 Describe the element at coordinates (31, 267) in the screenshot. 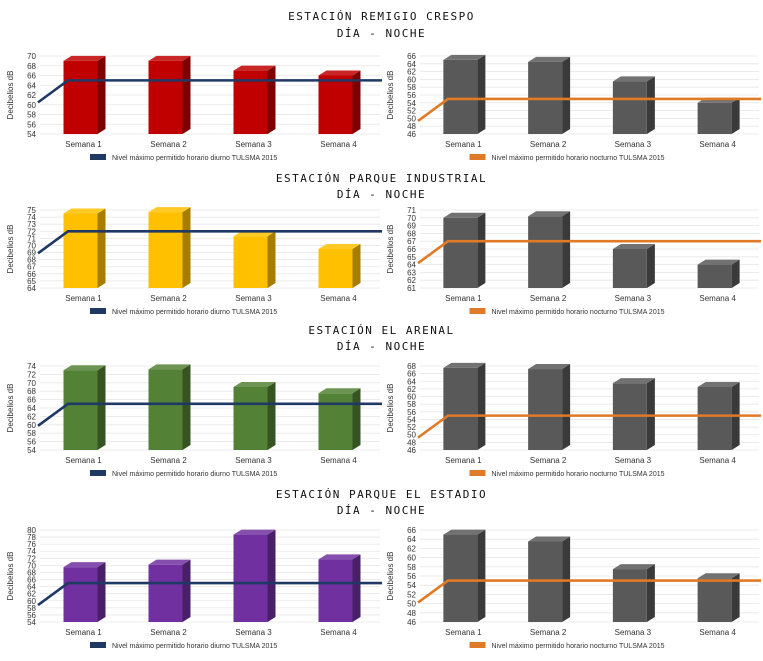

I see `y-tick-label: 67` at that location.